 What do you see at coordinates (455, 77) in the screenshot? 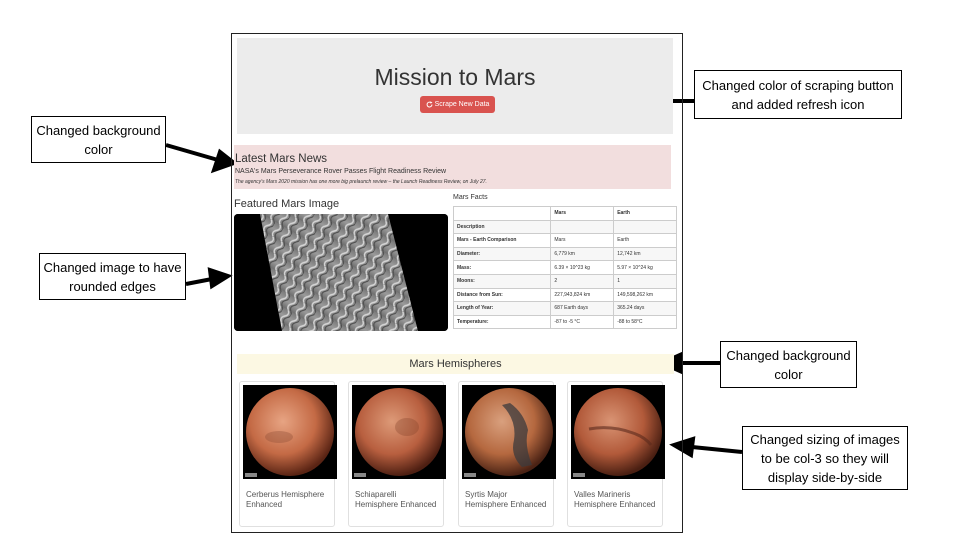
I see `page-title: Mission to Mars` at bounding box center [455, 77].